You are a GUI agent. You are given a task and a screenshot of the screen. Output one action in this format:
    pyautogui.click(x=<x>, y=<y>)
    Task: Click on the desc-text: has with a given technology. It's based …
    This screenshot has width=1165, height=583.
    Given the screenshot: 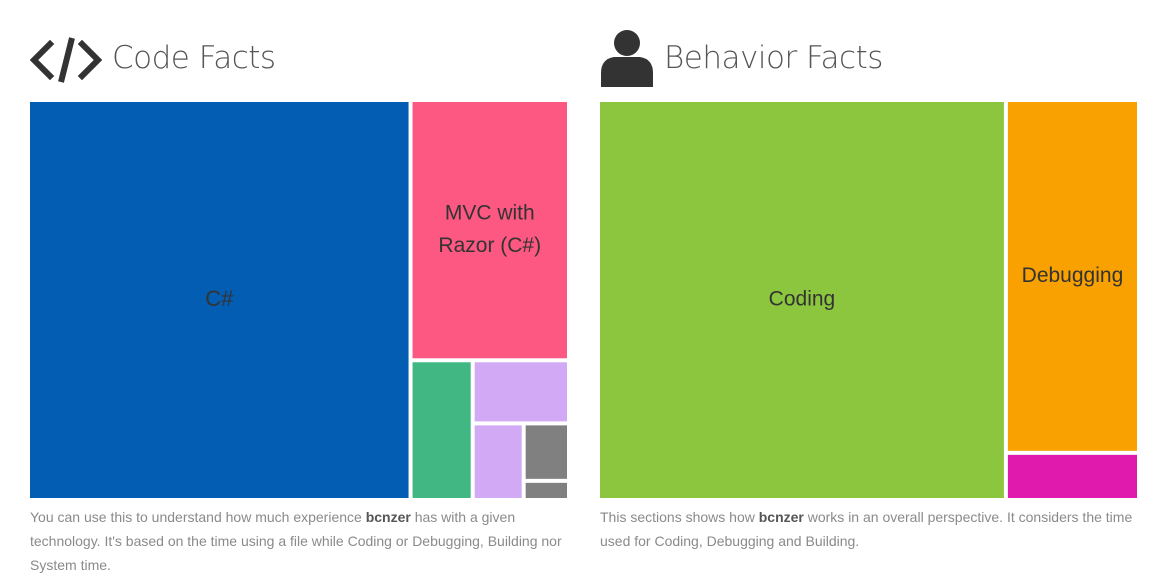 What is the action you would take?
    pyautogui.click(x=296, y=541)
    